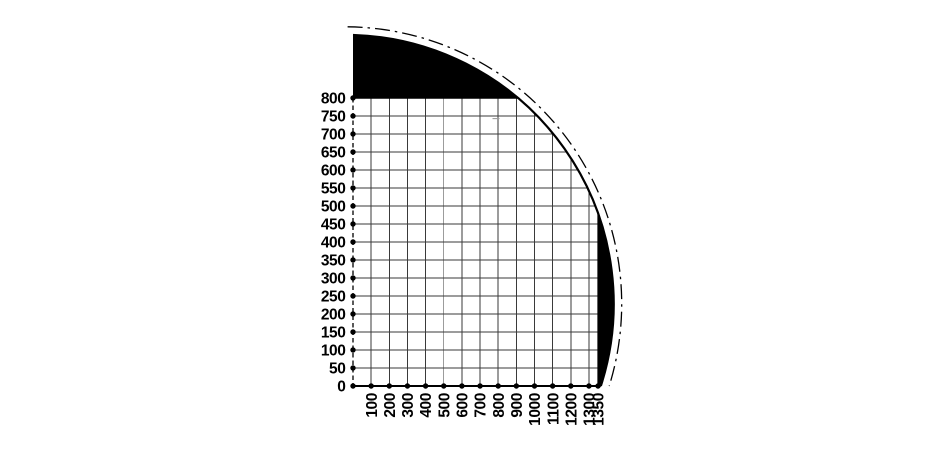  What do you see at coordinates (517, 405) in the screenshot?
I see `x-tick-label: 900` at bounding box center [517, 405].